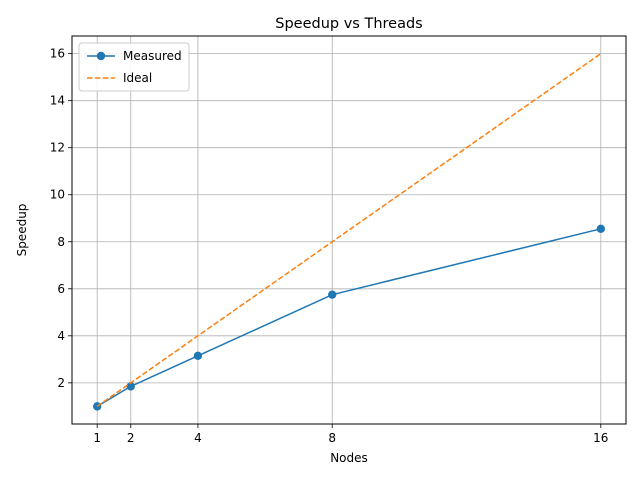 The width and height of the screenshot is (640, 480). Describe the element at coordinates (97, 438) in the screenshot. I see `x-tick-label: 1` at that location.